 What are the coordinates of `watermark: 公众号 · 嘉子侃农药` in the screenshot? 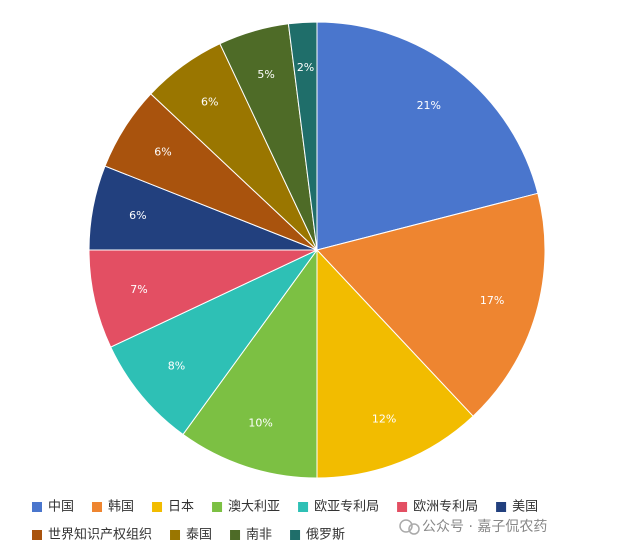 It's located at (484, 527).